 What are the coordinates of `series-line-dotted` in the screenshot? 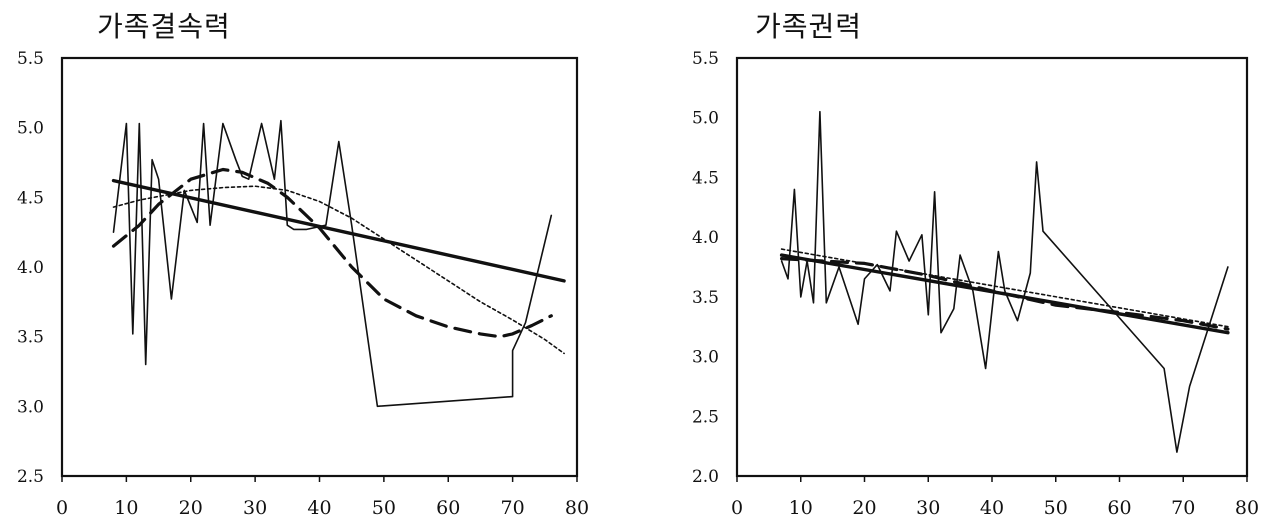 It's located at (338, 270).